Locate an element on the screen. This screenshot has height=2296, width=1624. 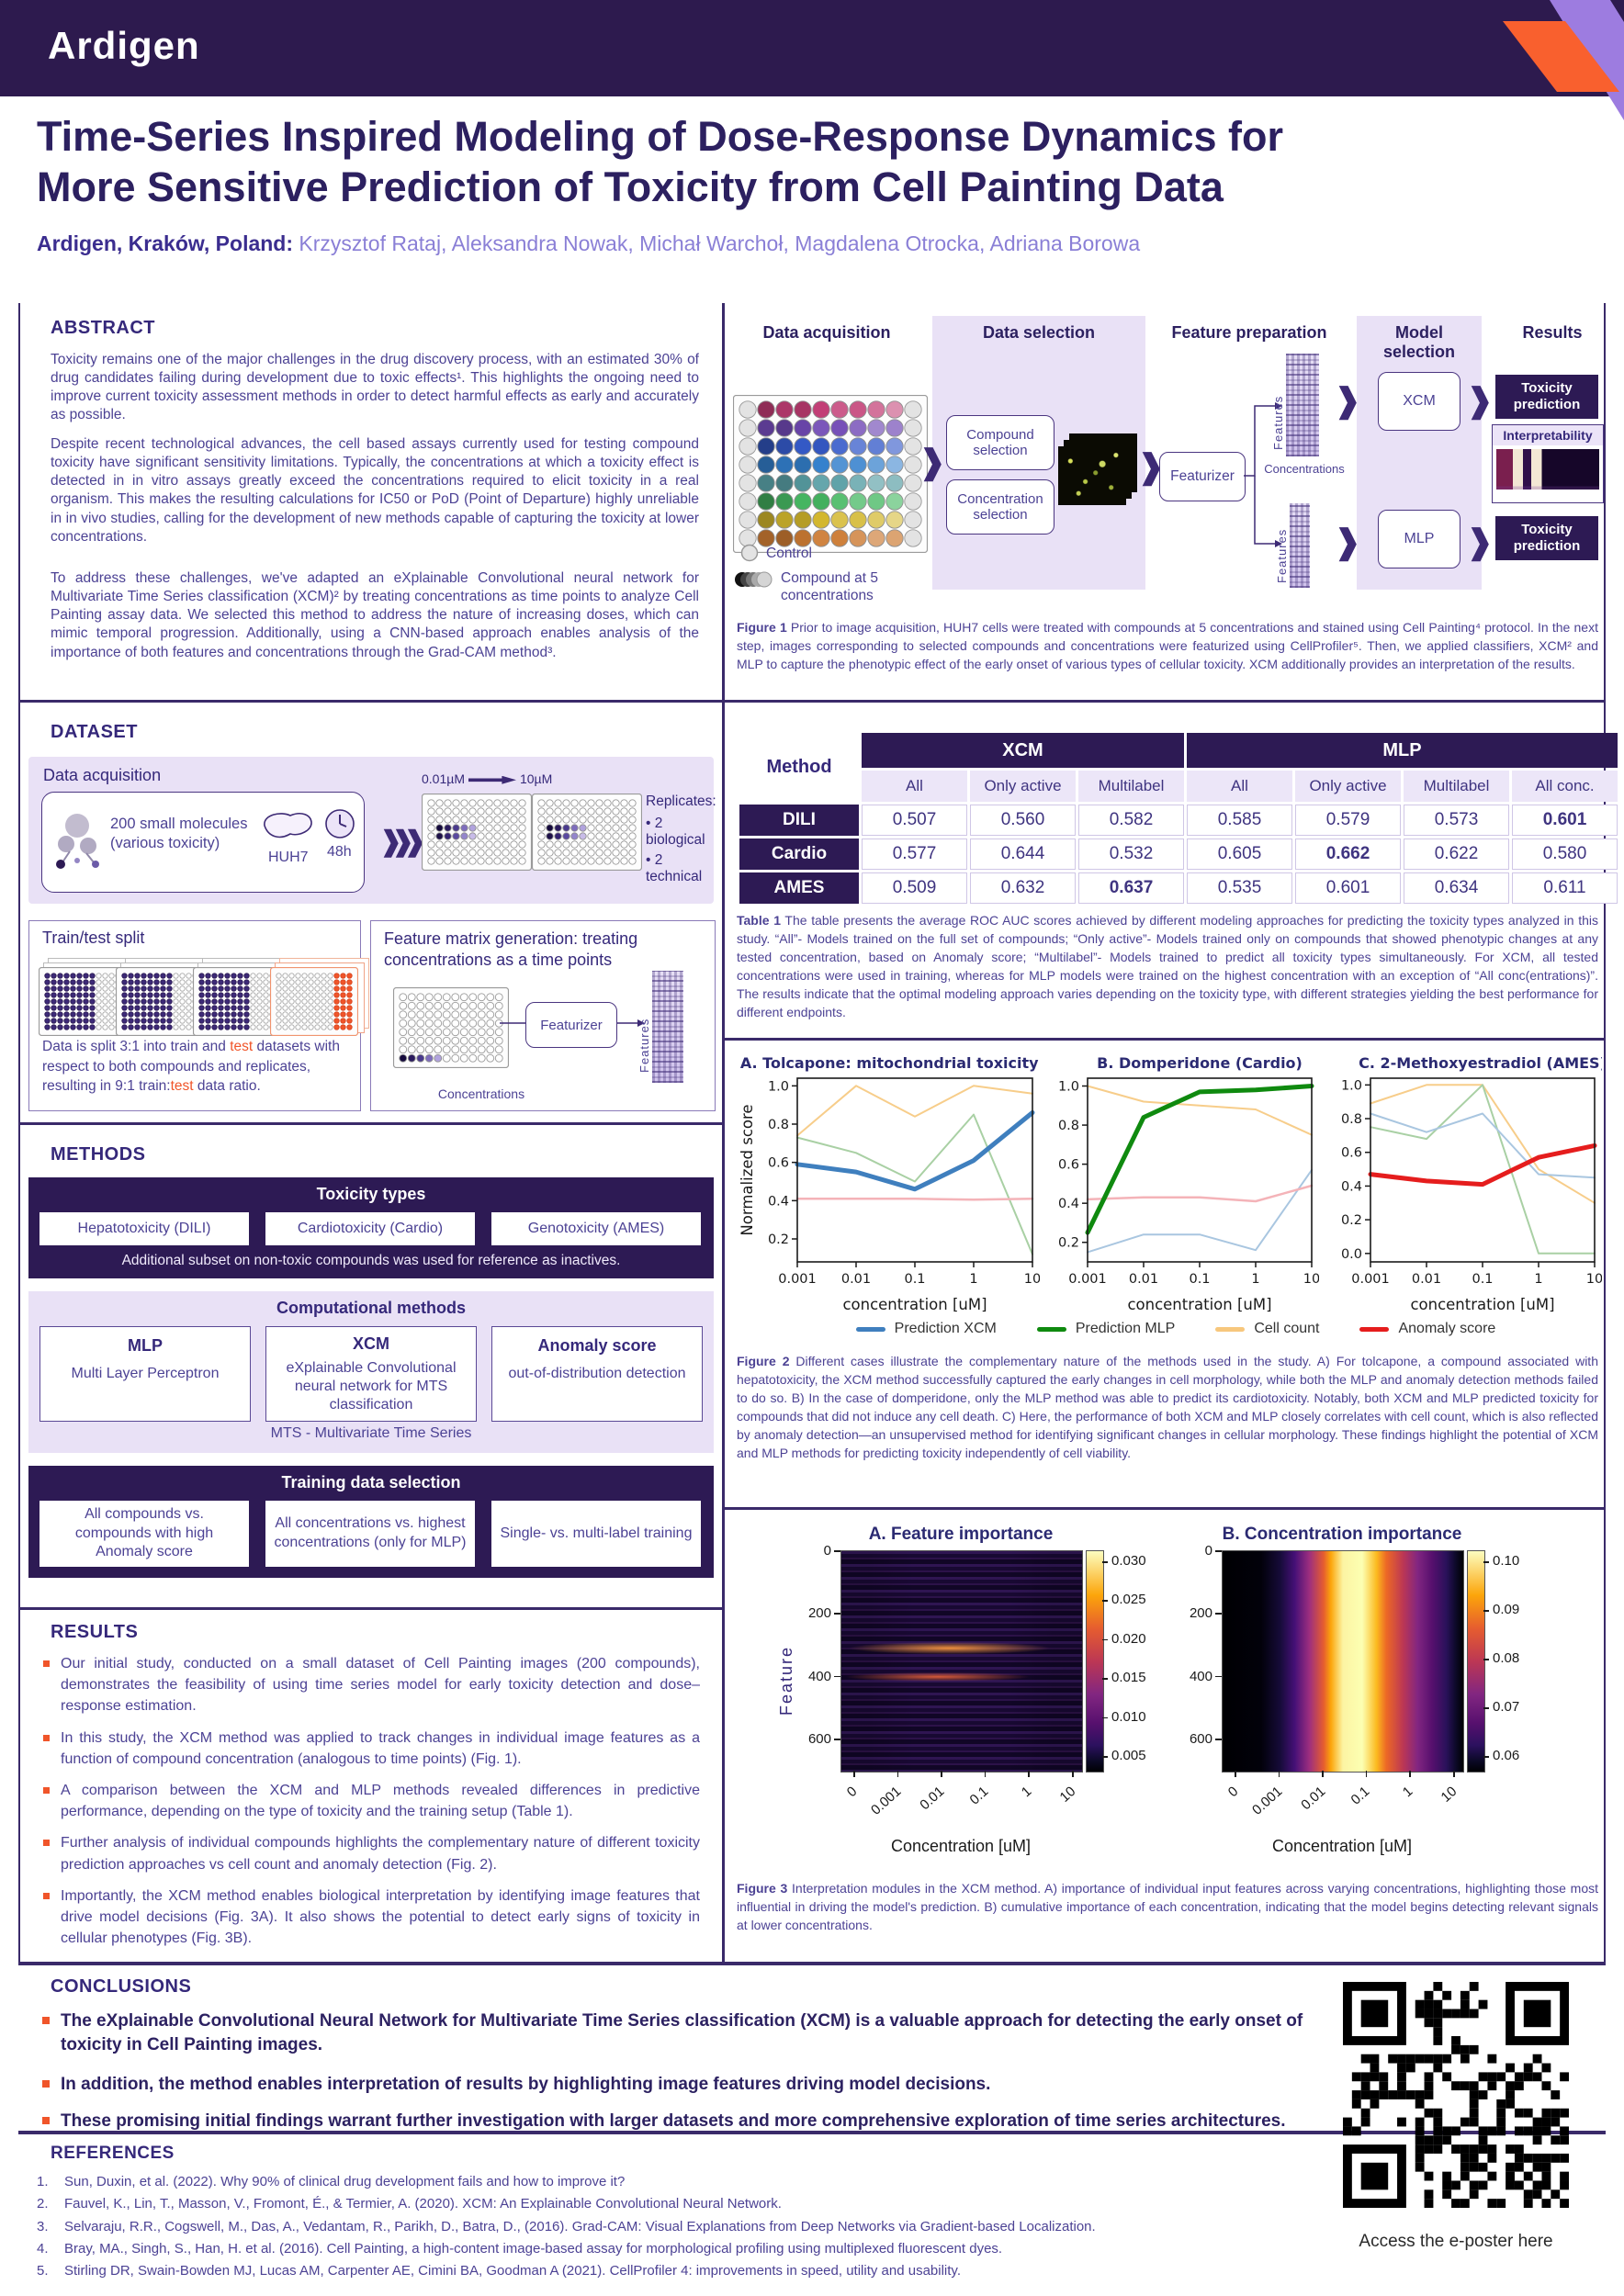
feature-importance-heatmap is located at coordinates (961, 1661).